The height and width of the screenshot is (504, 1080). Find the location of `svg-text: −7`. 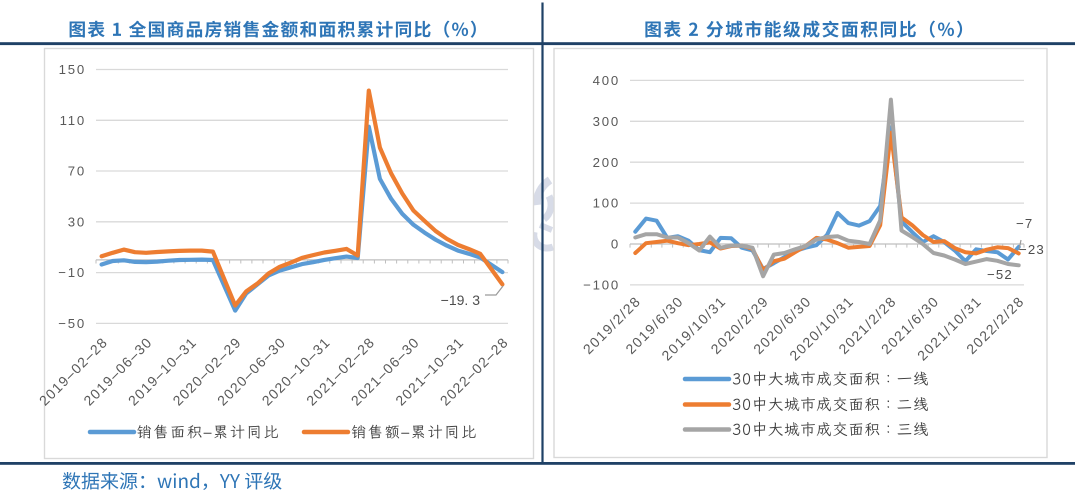

svg-text: −7 is located at coordinates (1024, 223).